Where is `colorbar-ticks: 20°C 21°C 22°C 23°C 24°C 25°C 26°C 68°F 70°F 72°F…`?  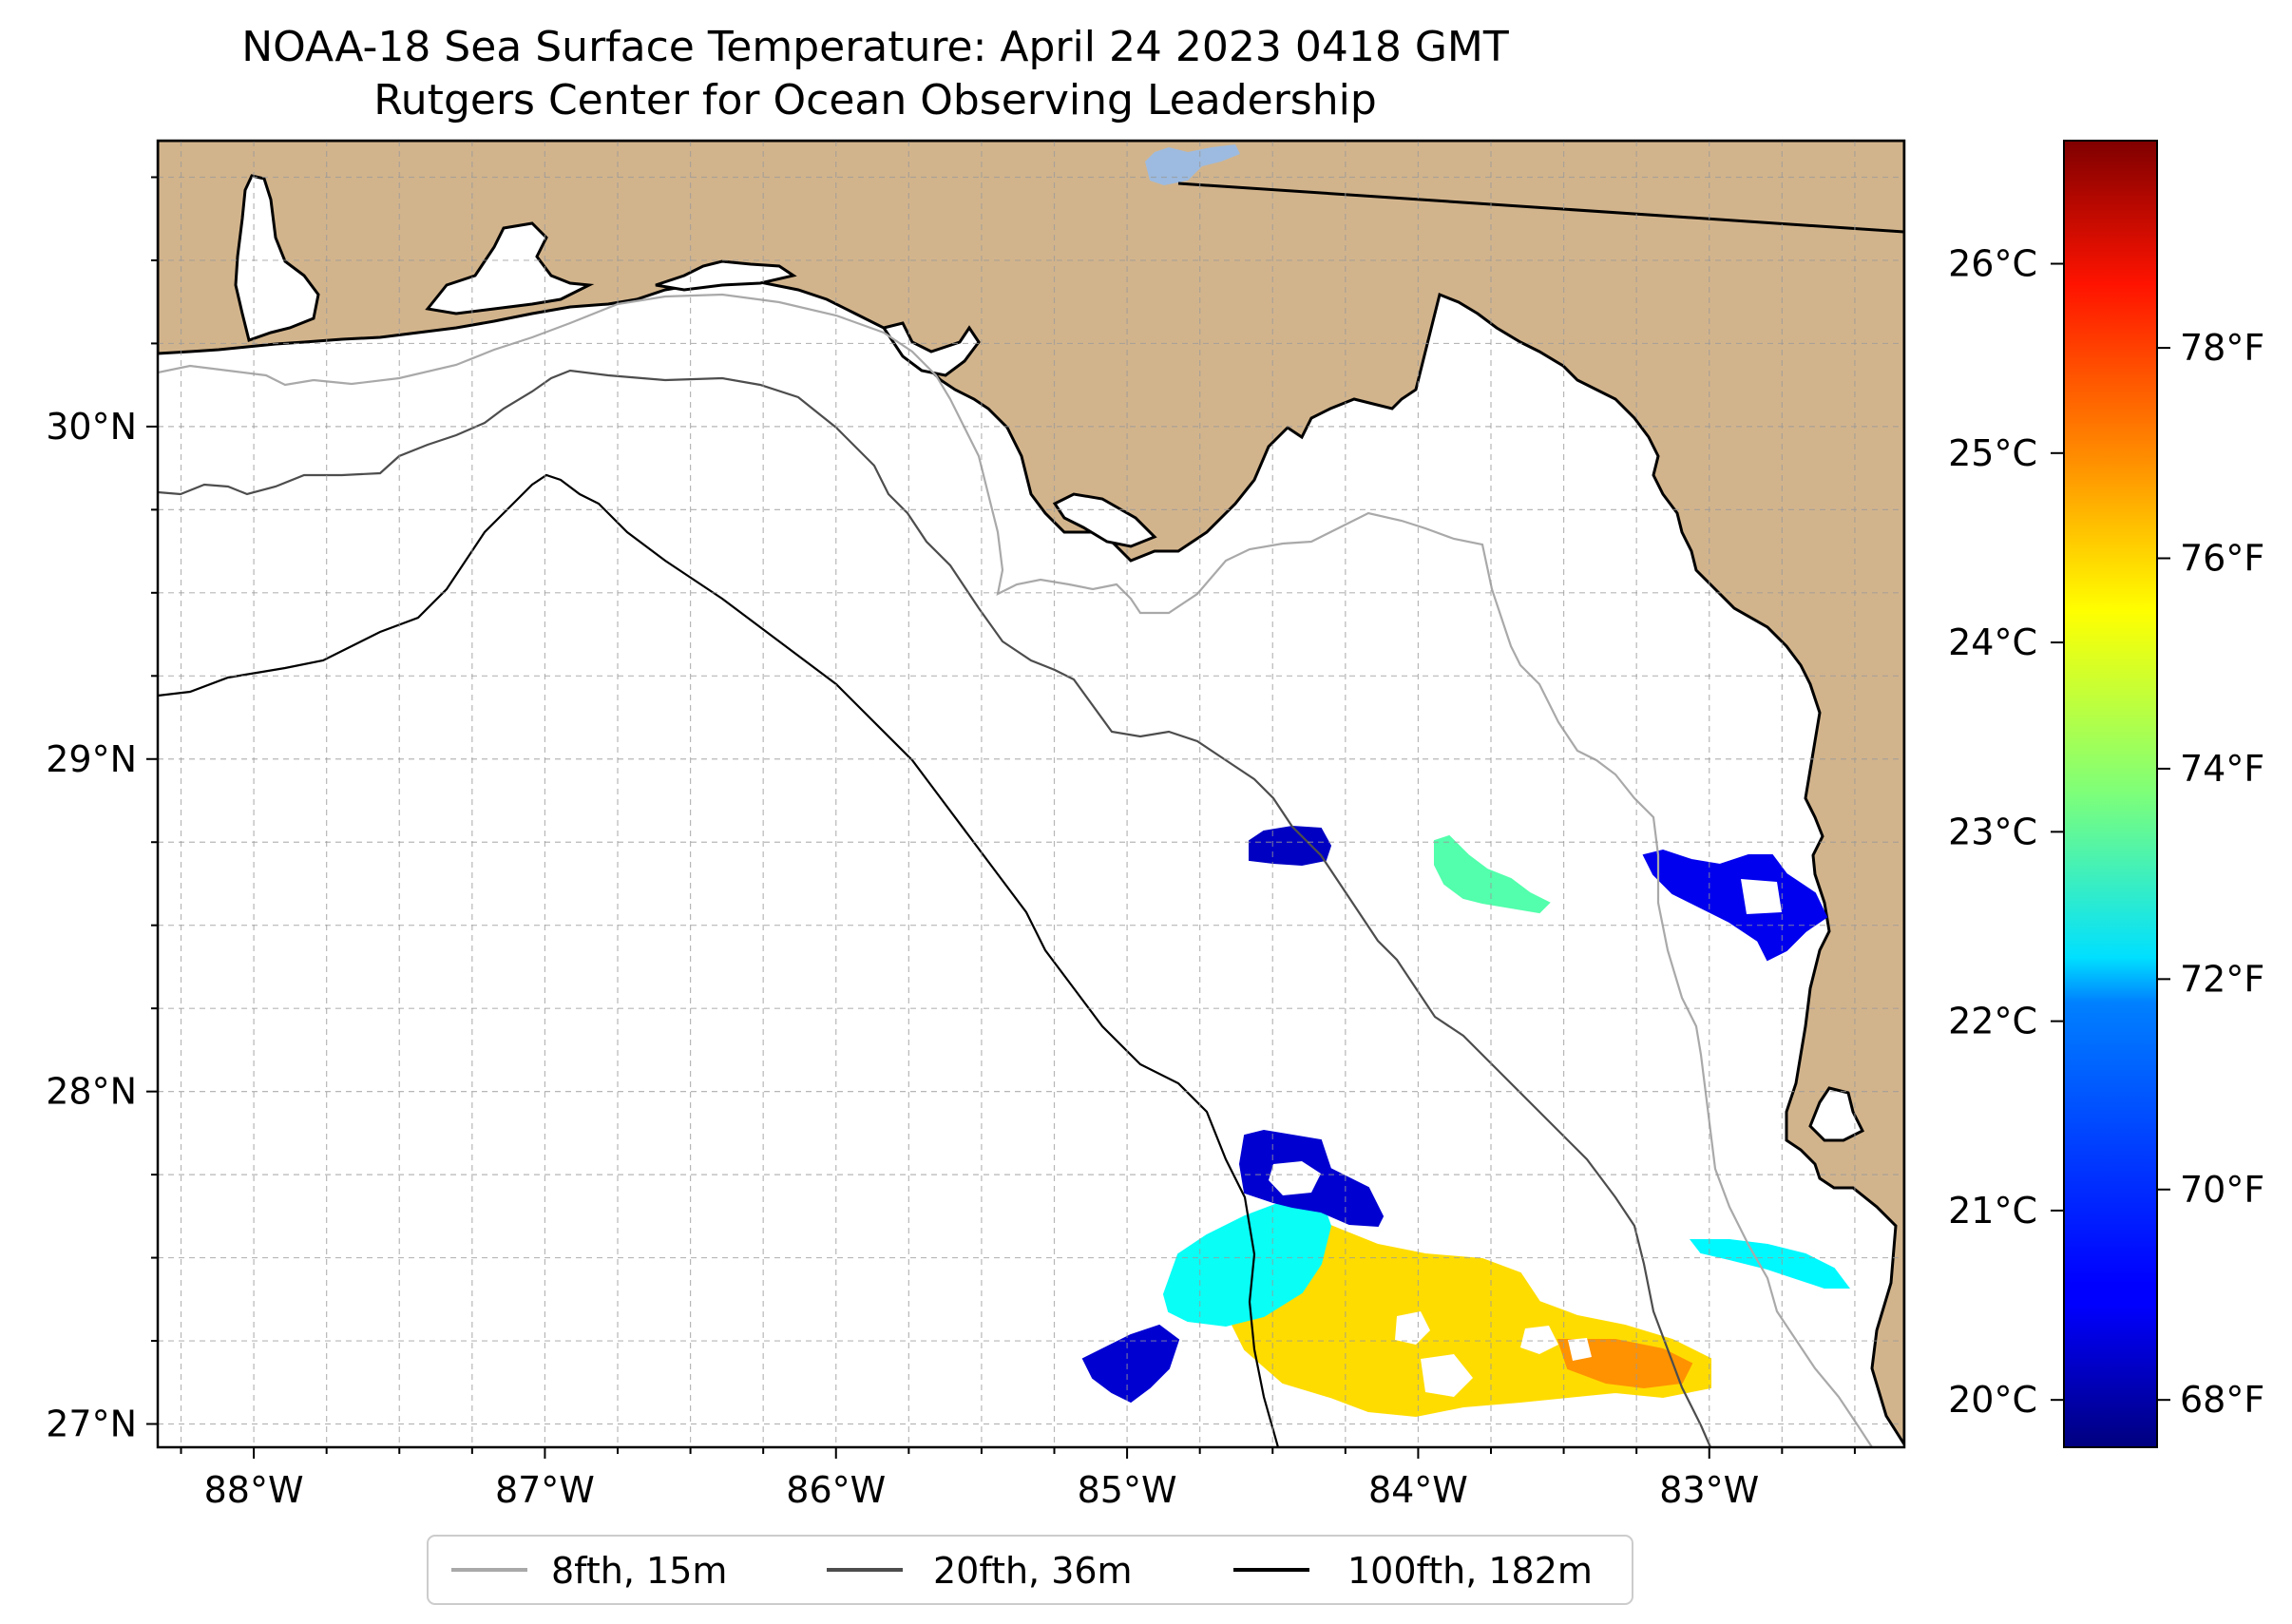 colorbar-ticks: 20°C 21°C 22°C 23°C 24°C 25°C 26°C 68°F 70°F 72°F… is located at coordinates (2106, 832).